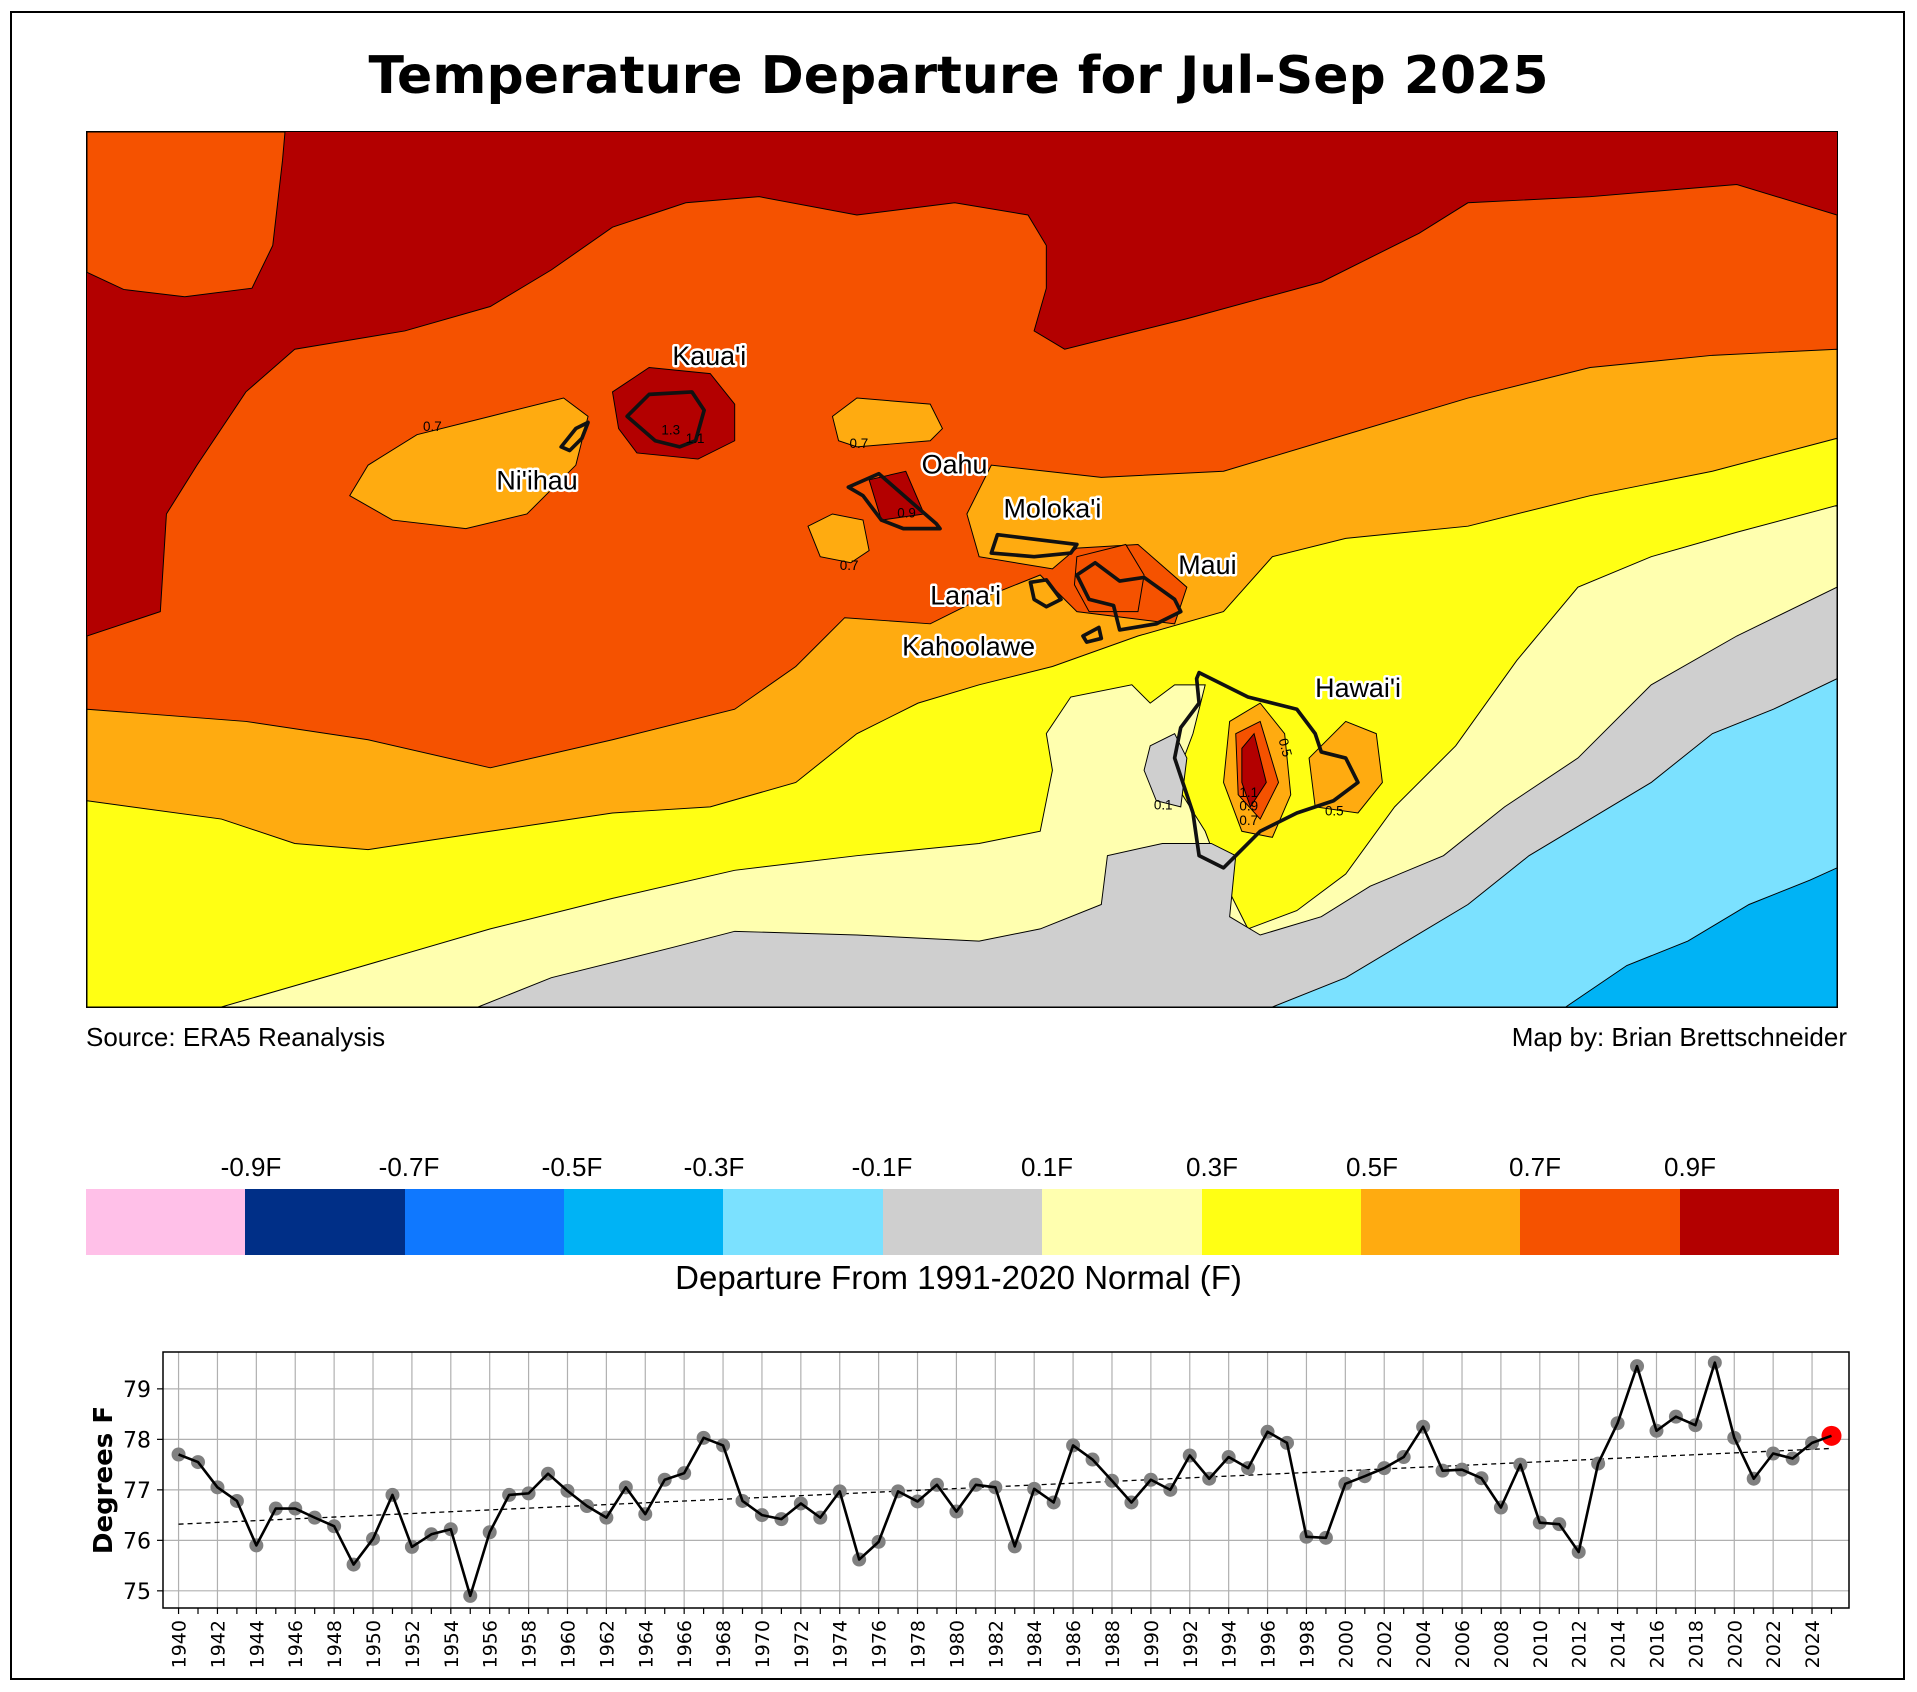  Describe the element at coordinates (137, 1592) in the screenshot. I see `y-tick-label: 75` at that location.